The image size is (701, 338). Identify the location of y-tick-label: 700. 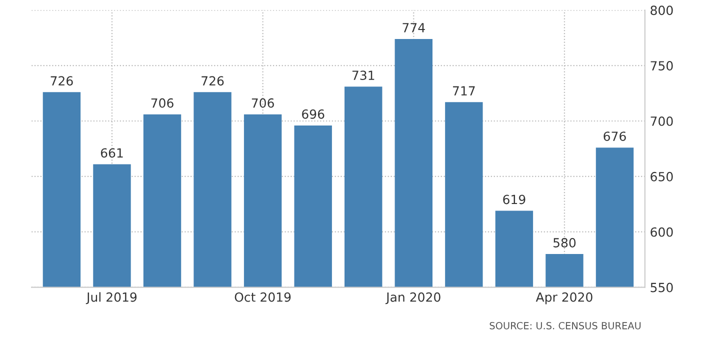
(661, 121).